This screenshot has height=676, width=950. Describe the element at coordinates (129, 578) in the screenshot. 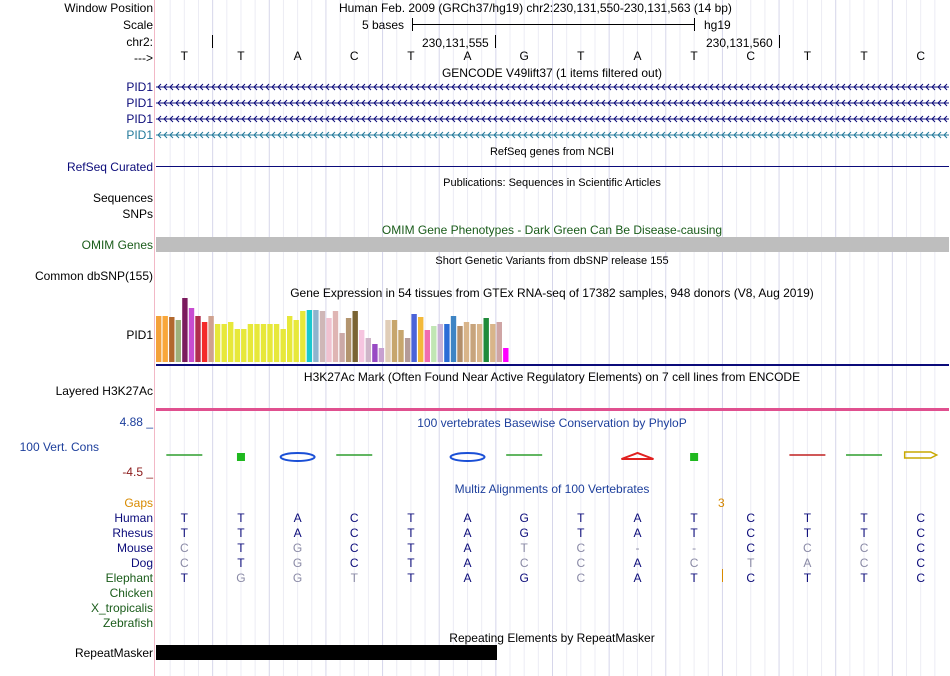

I see `multiz-species-label: Elephant` at that location.